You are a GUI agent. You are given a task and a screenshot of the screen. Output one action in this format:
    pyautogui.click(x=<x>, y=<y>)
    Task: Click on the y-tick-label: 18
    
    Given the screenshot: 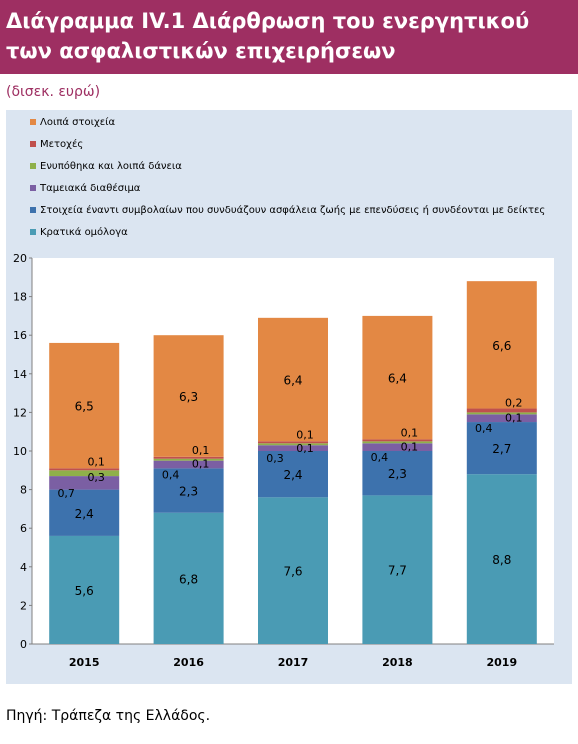 What is the action you would take?
    pyautogui.click(x=20, y=297)
    